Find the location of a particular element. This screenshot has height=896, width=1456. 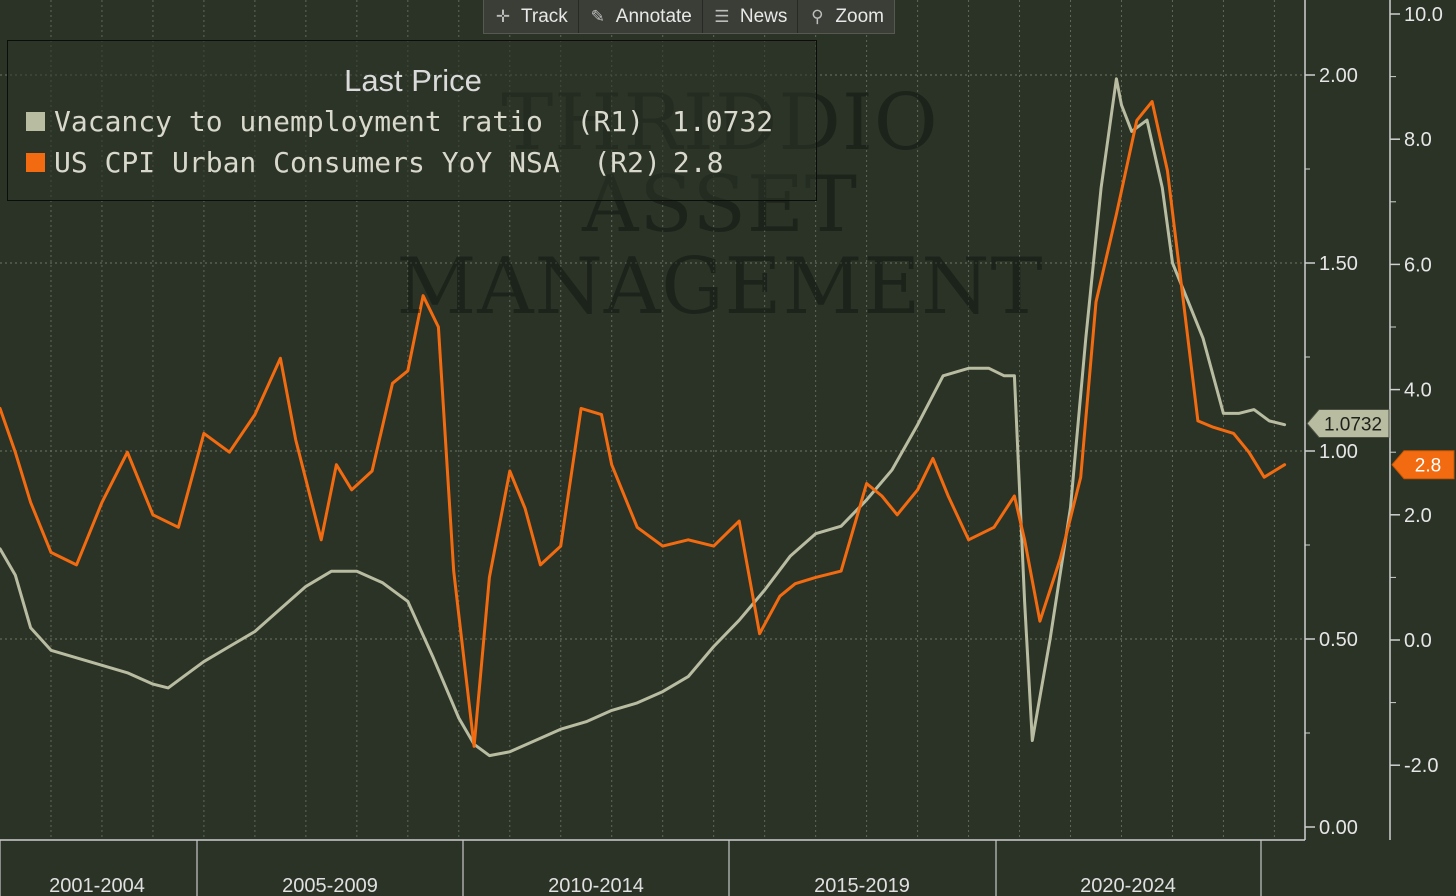

r1-tick-label: 0.50 is located at coordinates (1338, 640).